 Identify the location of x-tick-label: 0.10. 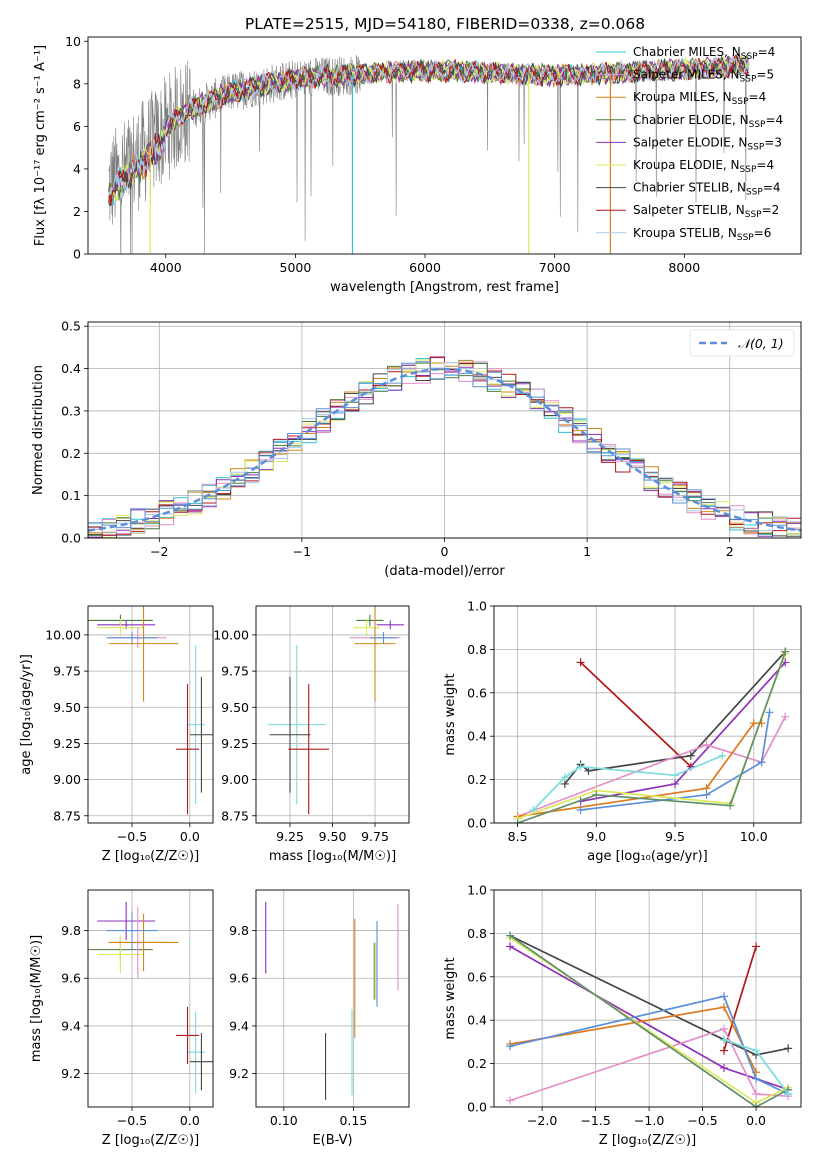
(284, 1120).